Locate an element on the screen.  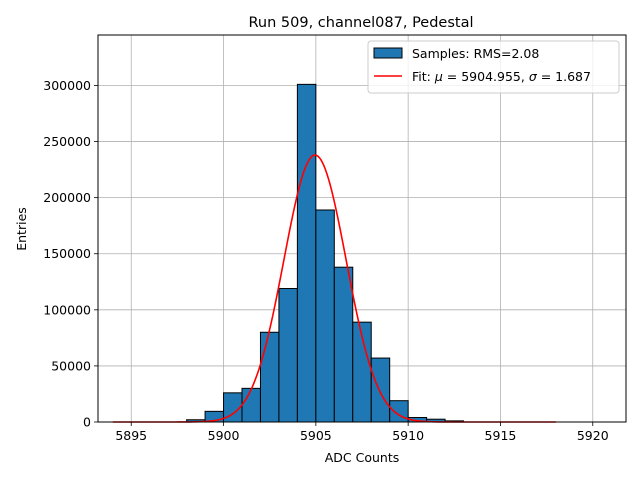
x-tick-label: 5910 is located at coordinates (408, 435).